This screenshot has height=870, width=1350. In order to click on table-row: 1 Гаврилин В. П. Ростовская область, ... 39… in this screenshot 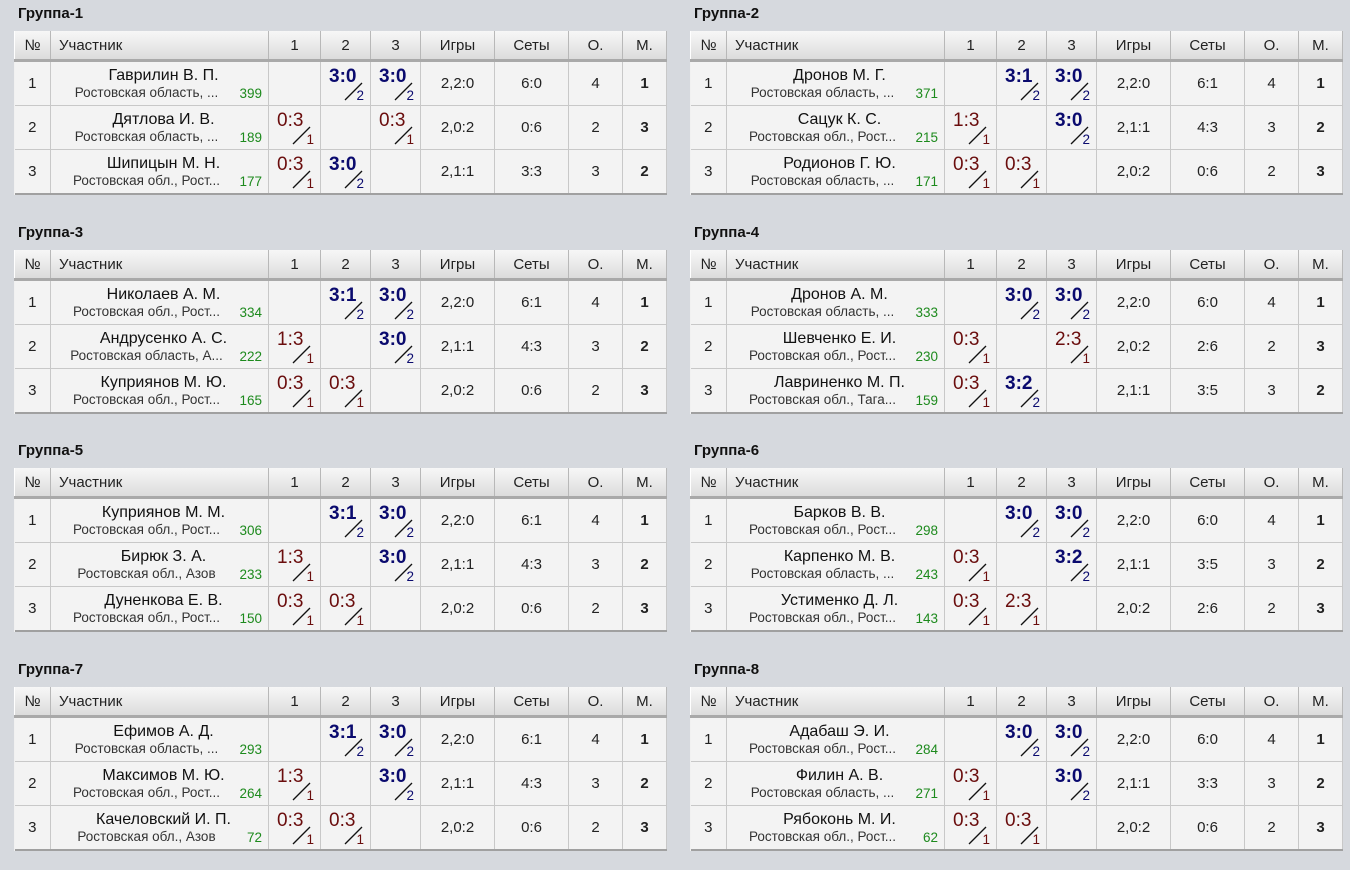, I will do `click(340, 83)`.